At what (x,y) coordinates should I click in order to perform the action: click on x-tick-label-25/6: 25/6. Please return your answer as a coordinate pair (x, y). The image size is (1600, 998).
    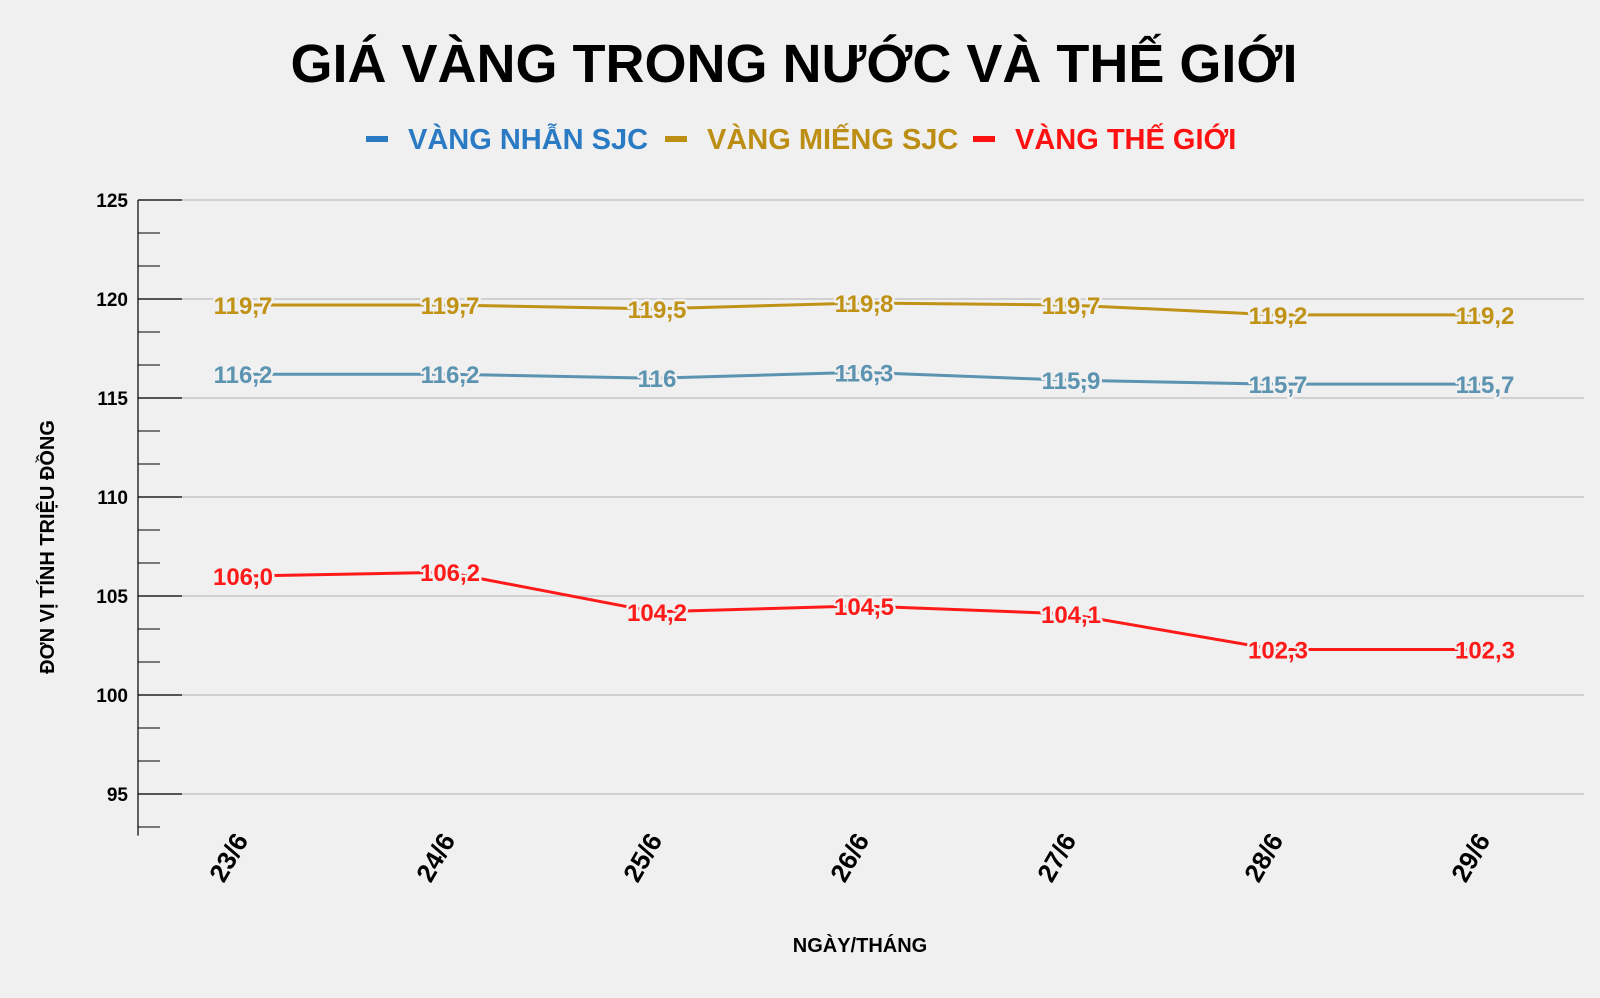
    Looking at the image, I should click on (642, 857).